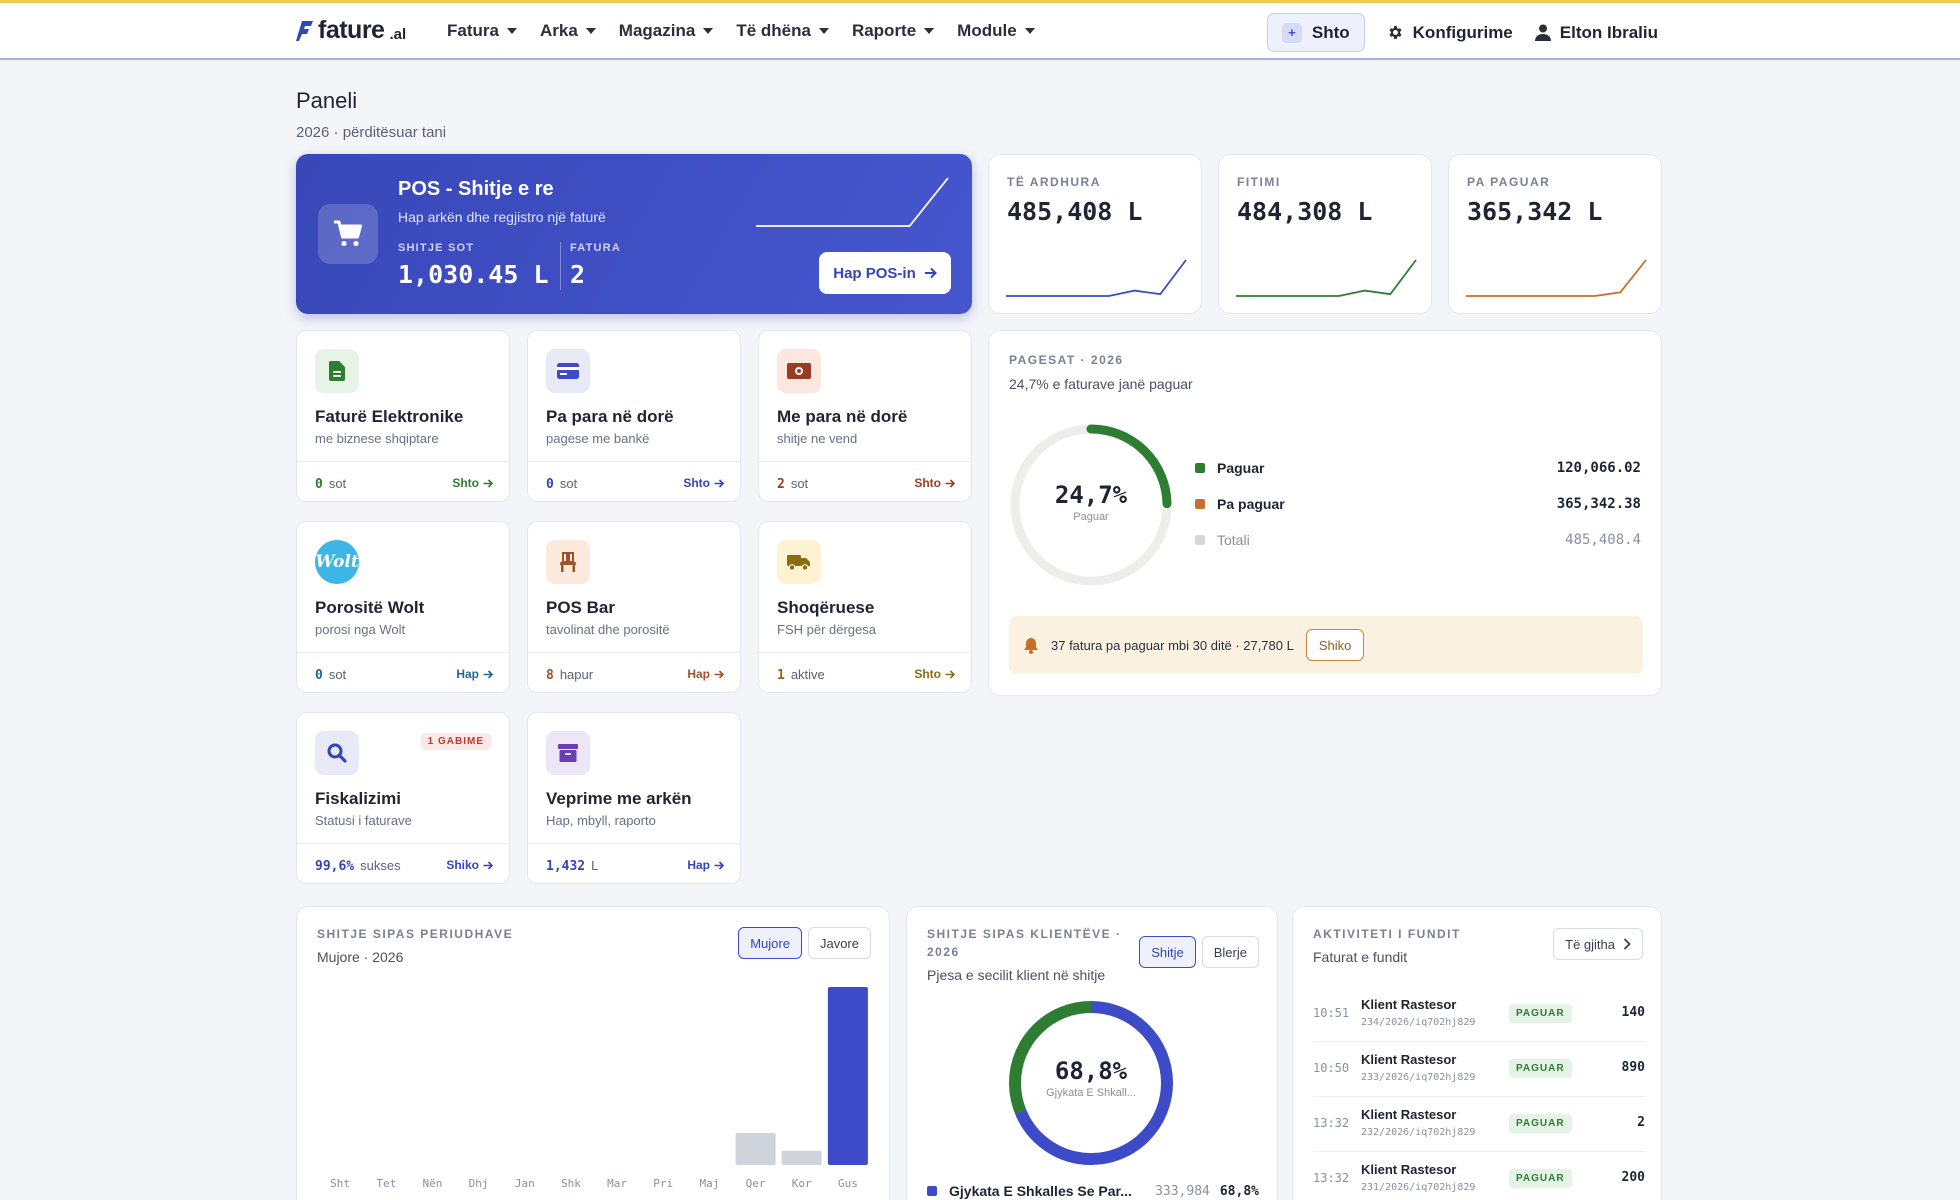 The image size is (1960, 1200). I want to click on slice-gjykata, so click(1091, 1083).